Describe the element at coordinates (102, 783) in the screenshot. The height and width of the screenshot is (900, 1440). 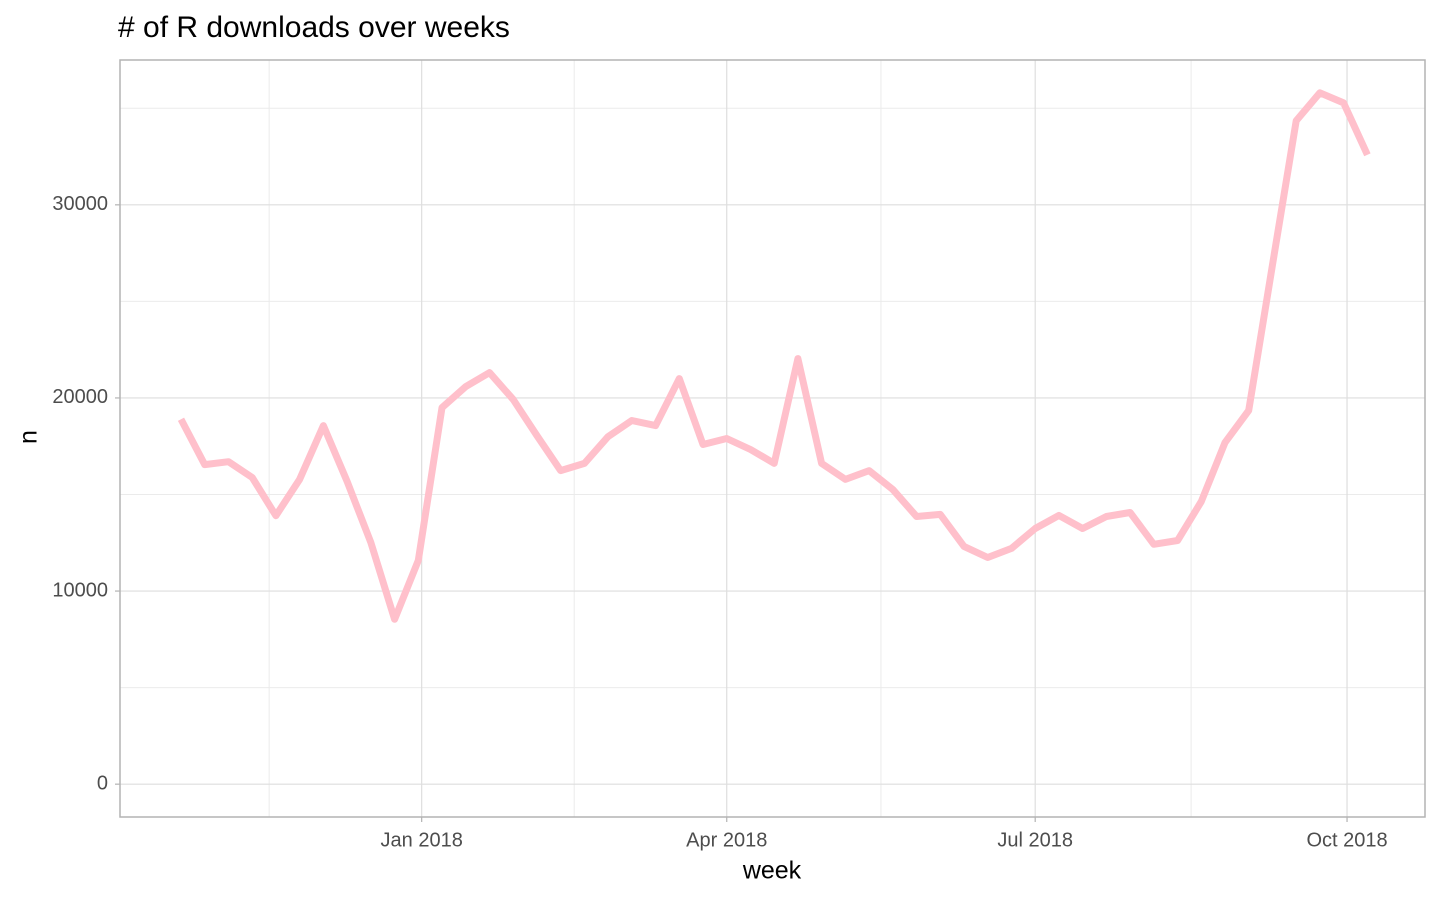
I see `y-tick-label: 0` at that location.